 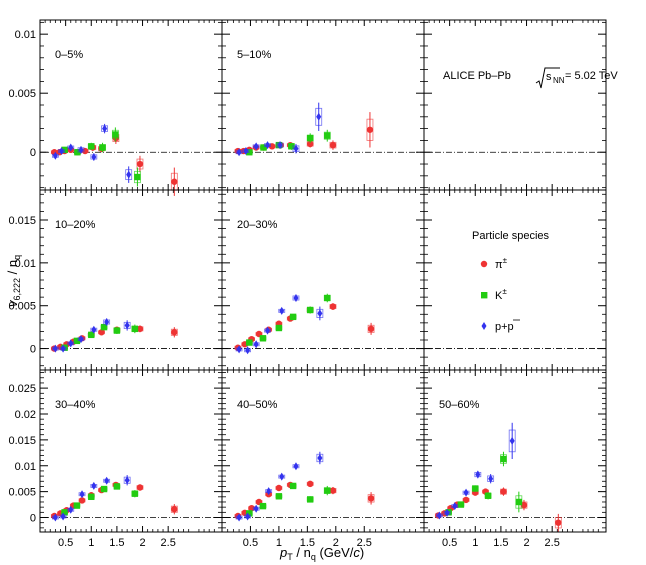 I want to click on panel-3: 0 0.005 0.01 0.015 10–20%, so click(x=115, y=280).